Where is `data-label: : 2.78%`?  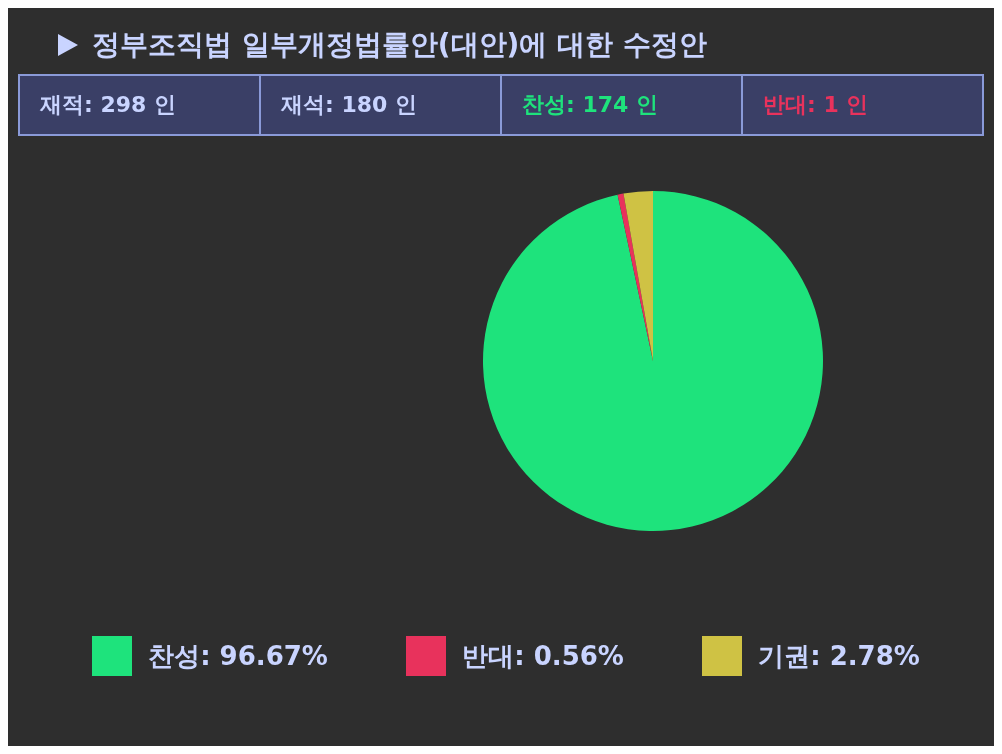 data-label: : 2.78% is located at coordinates (865, 656).